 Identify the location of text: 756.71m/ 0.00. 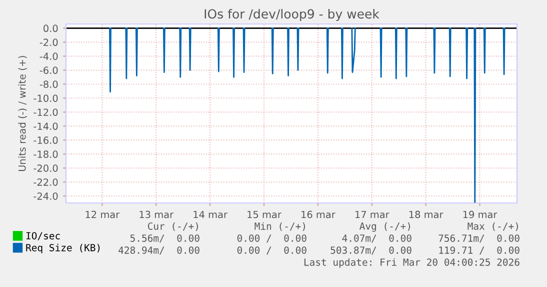
(479, 238).